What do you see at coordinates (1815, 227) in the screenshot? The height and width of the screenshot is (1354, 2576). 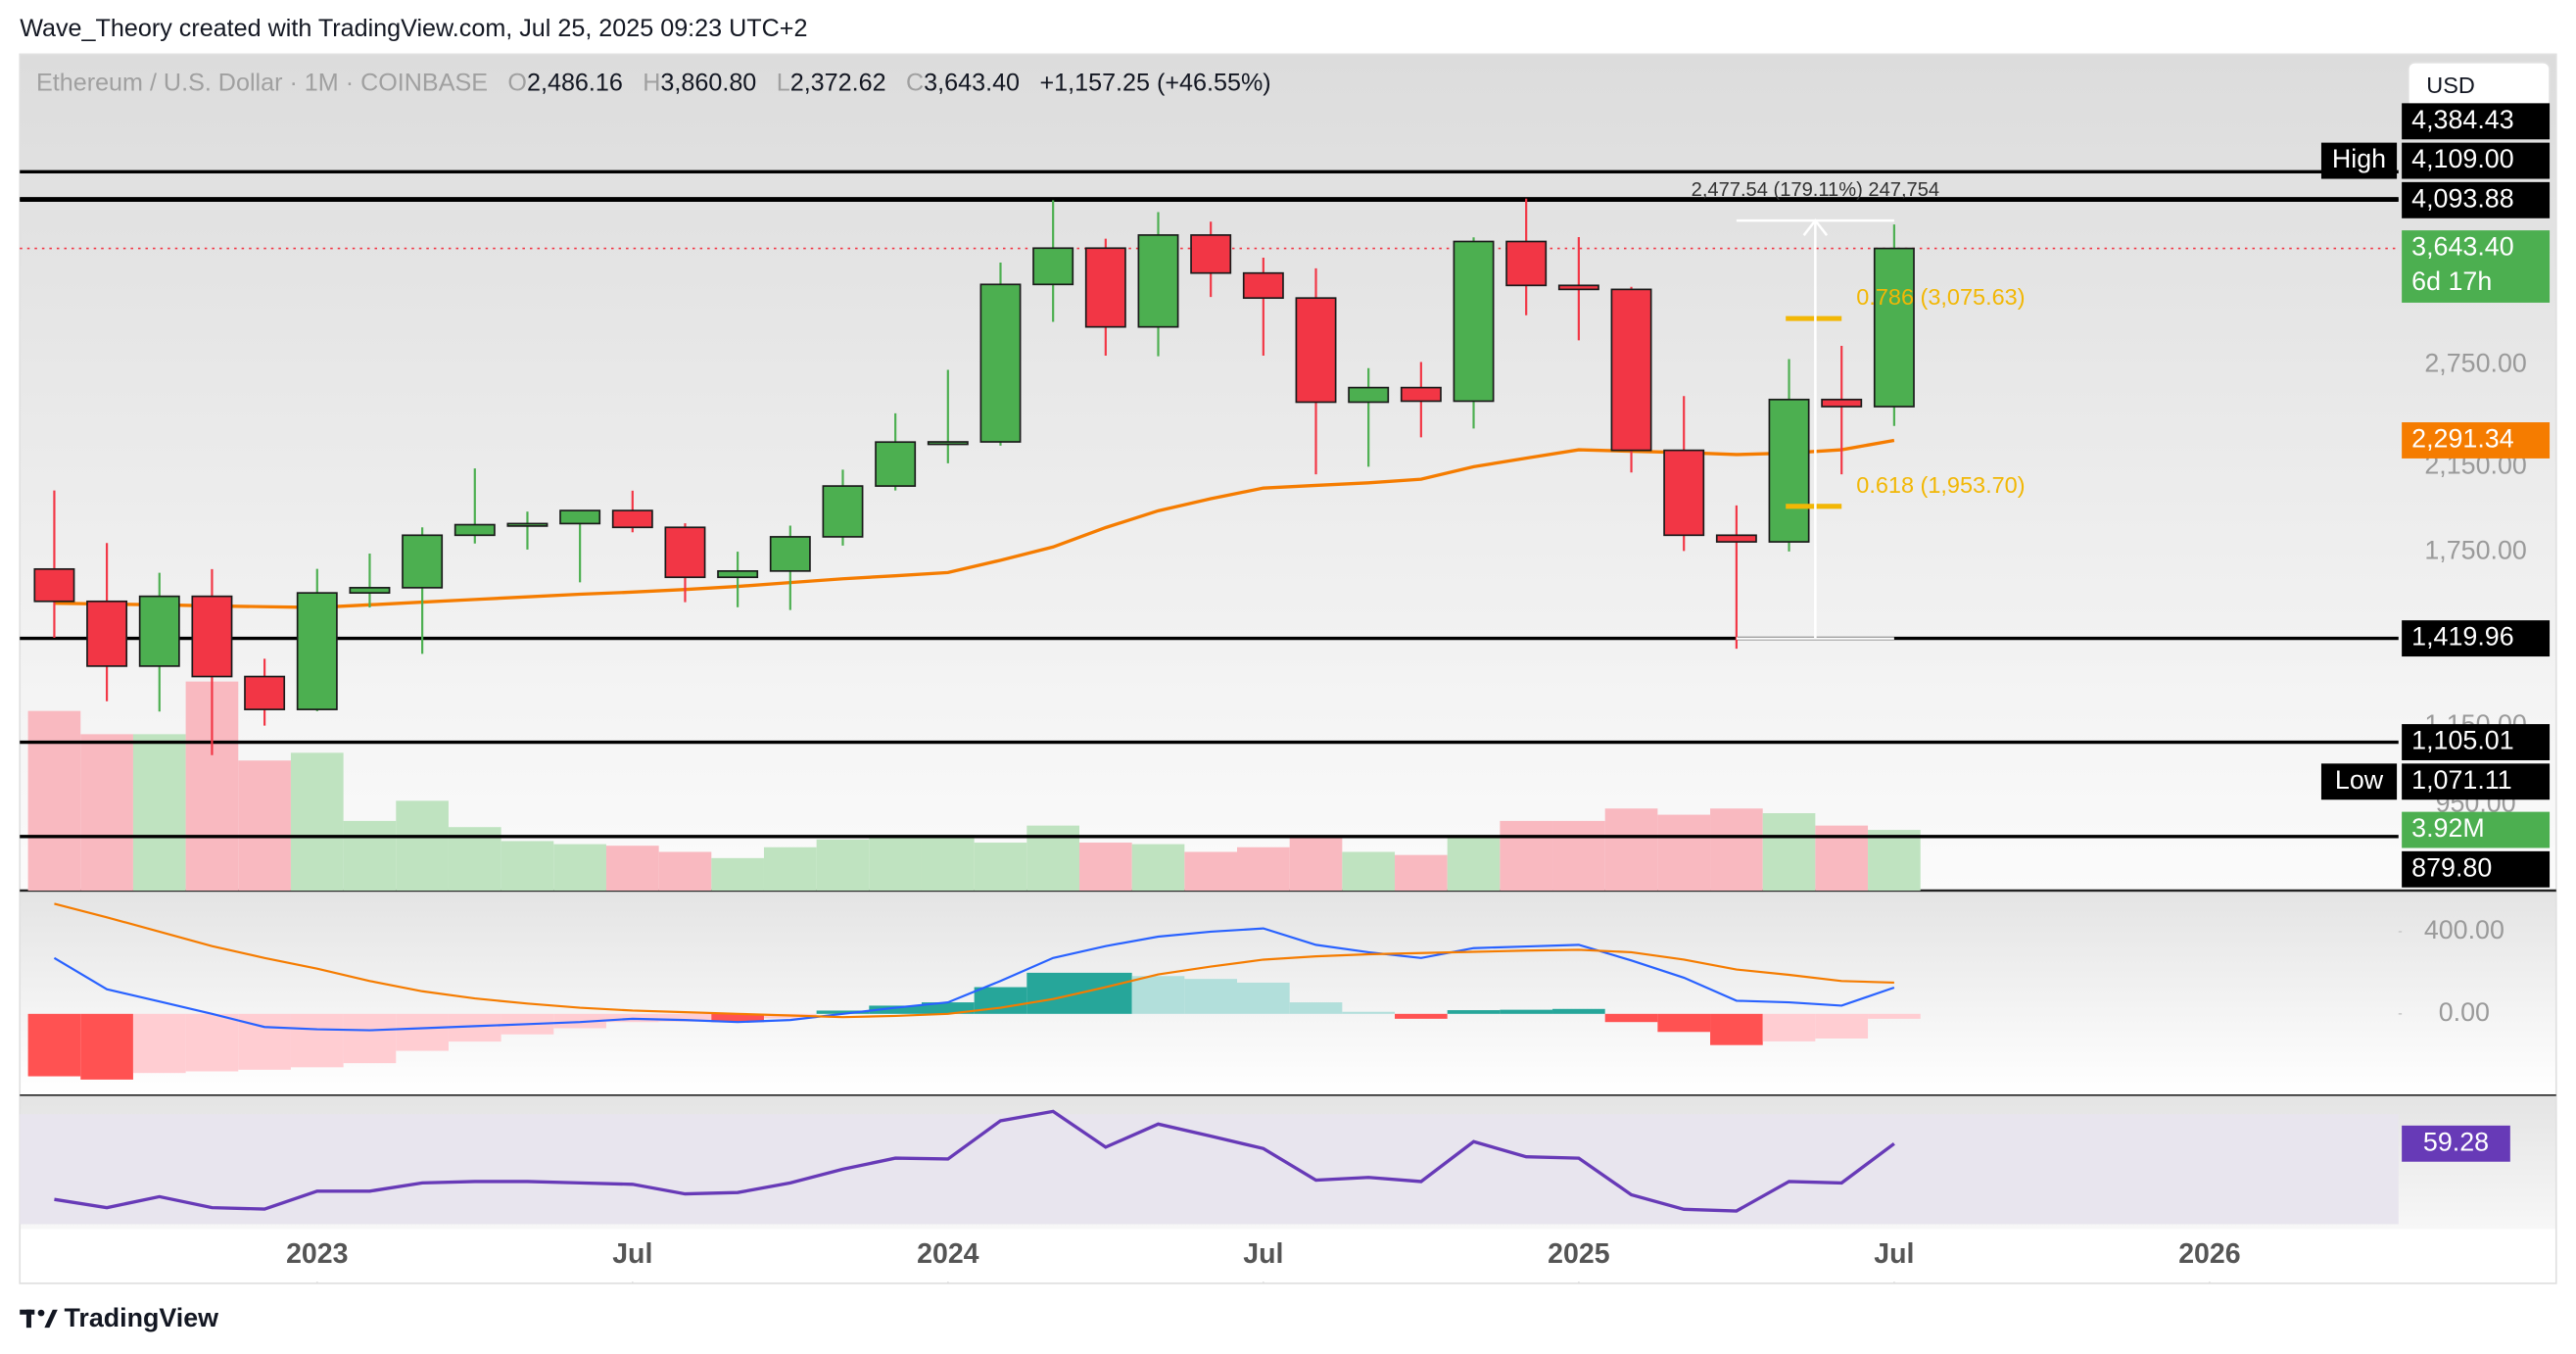 I see `measure-arrowhead` at bounding box center [1815, 227].